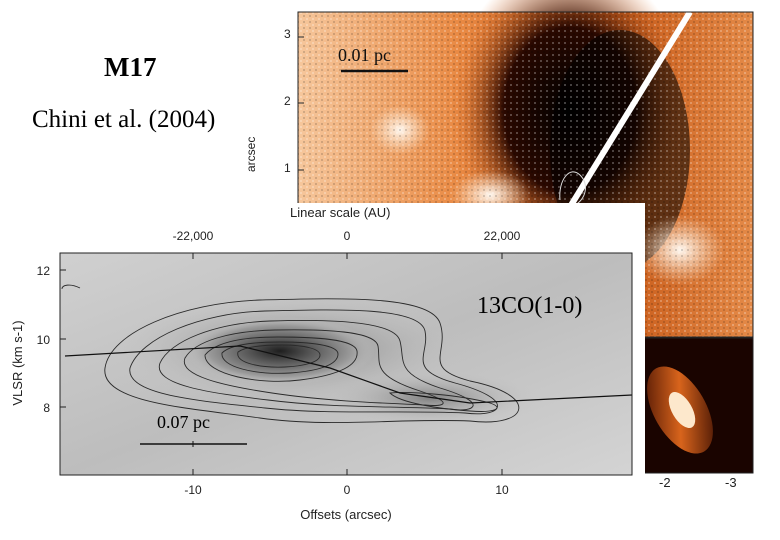 This screenshot has height=540, width=780. I want to click on inset-x-tick-minus3: -3, so click(731, 482).